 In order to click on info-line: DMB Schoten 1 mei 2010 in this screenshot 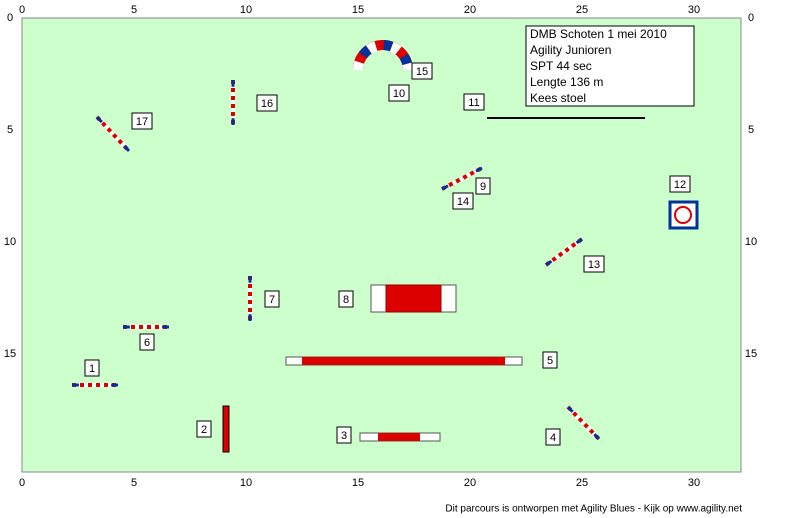, I will do `click(598, 34)`.